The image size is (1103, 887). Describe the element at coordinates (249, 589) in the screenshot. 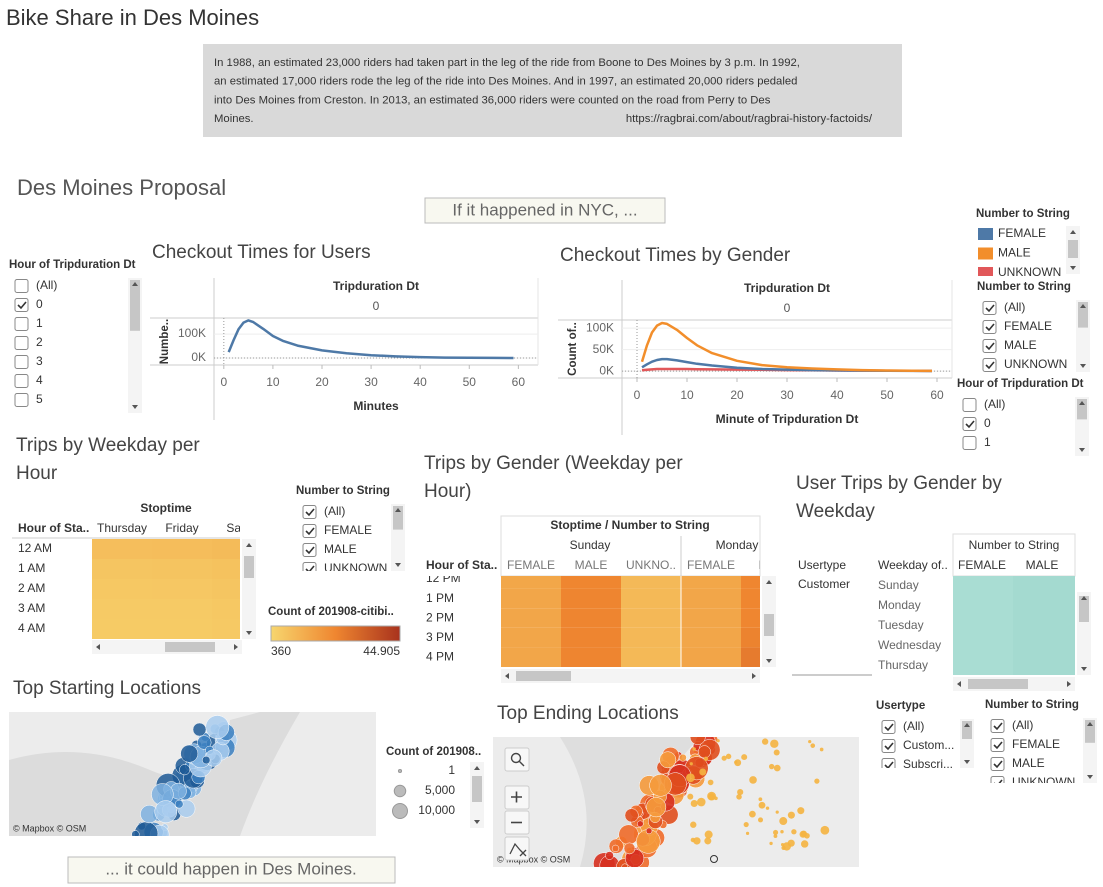

I see `scrollbar-track` at that location.